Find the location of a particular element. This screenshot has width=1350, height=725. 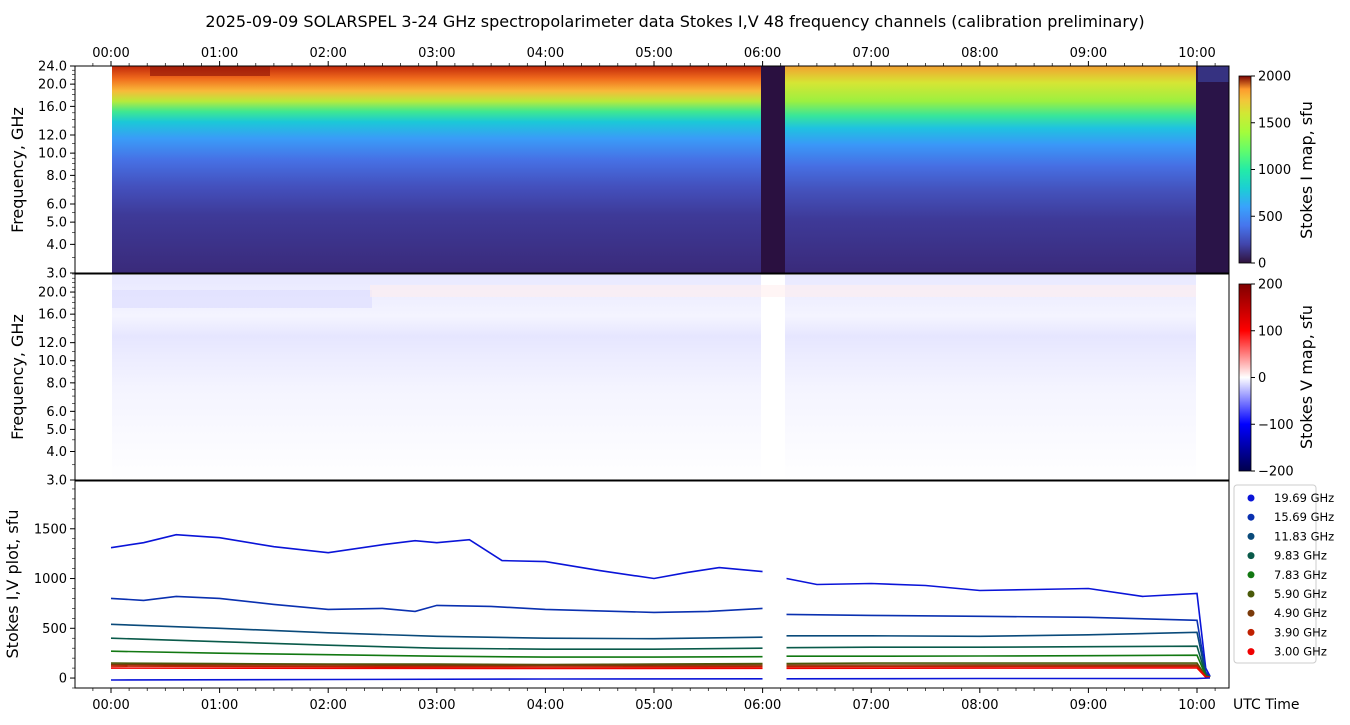

stokes-v-y-ticks: 3.0 4.0 5.0 6.0 8.0 10.0 12.0 16.0 20.0 is located at coordinates (56, 381).